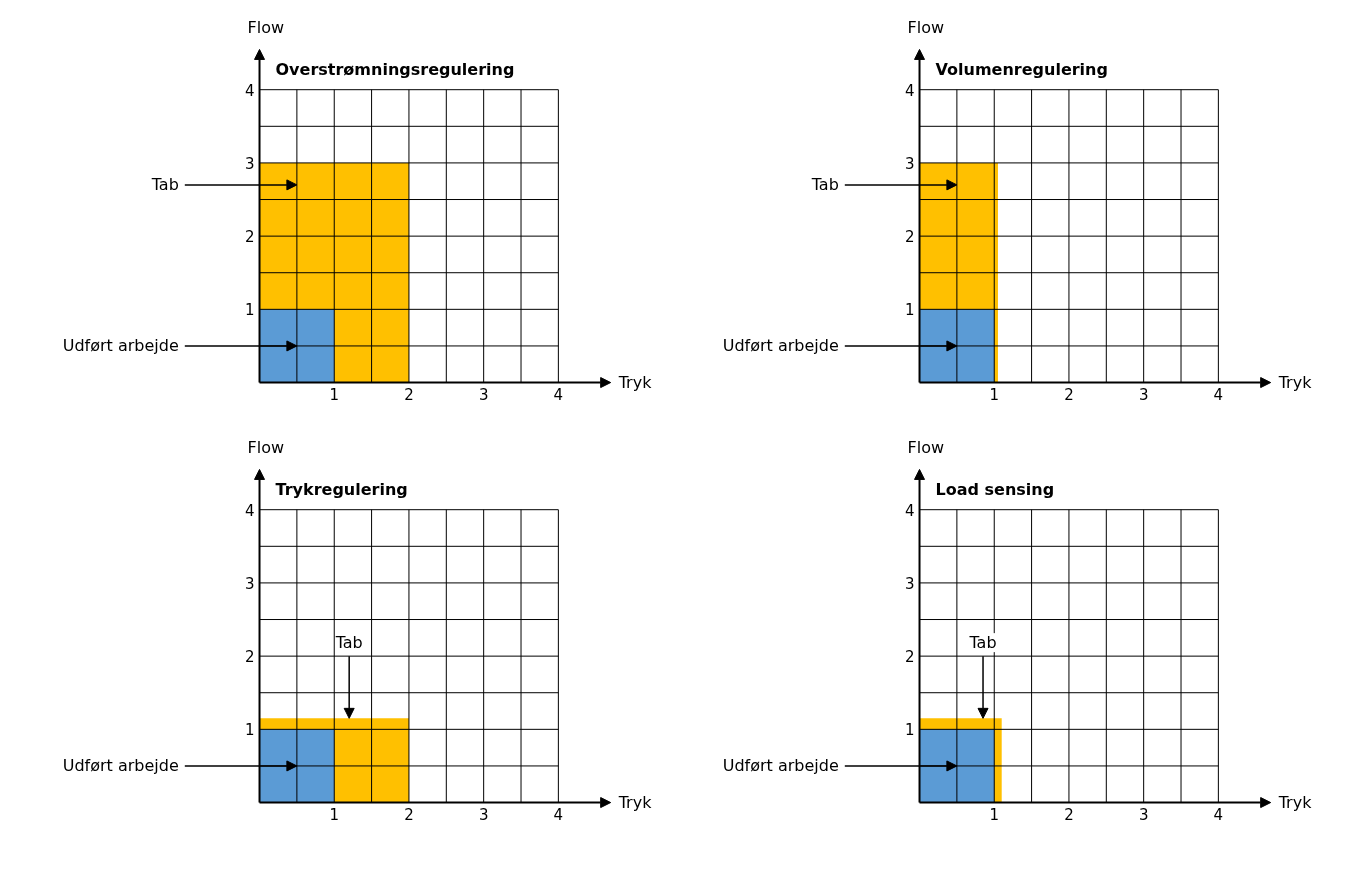  Describe the element at coordinates (341, 490) in the screenshot. I see `text: Trykregulering` at that location.